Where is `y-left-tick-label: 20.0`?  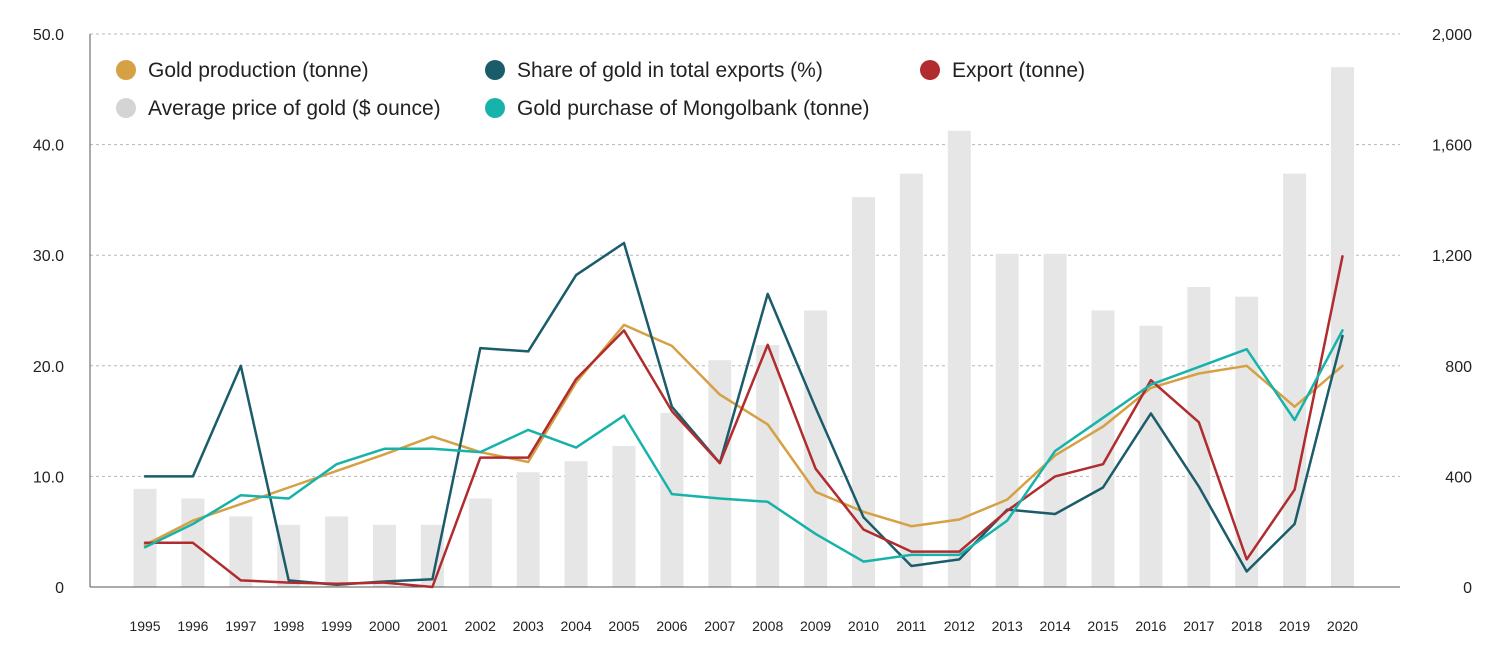
y-left-tick-label: 20.0 is located at coordinates (48, 367).